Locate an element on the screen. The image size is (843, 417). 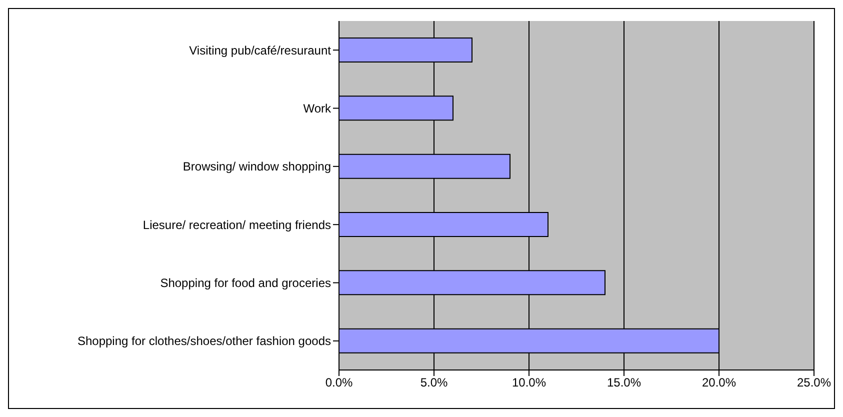
x-tick-label: 25.0% is located at coordinates (814, 383).